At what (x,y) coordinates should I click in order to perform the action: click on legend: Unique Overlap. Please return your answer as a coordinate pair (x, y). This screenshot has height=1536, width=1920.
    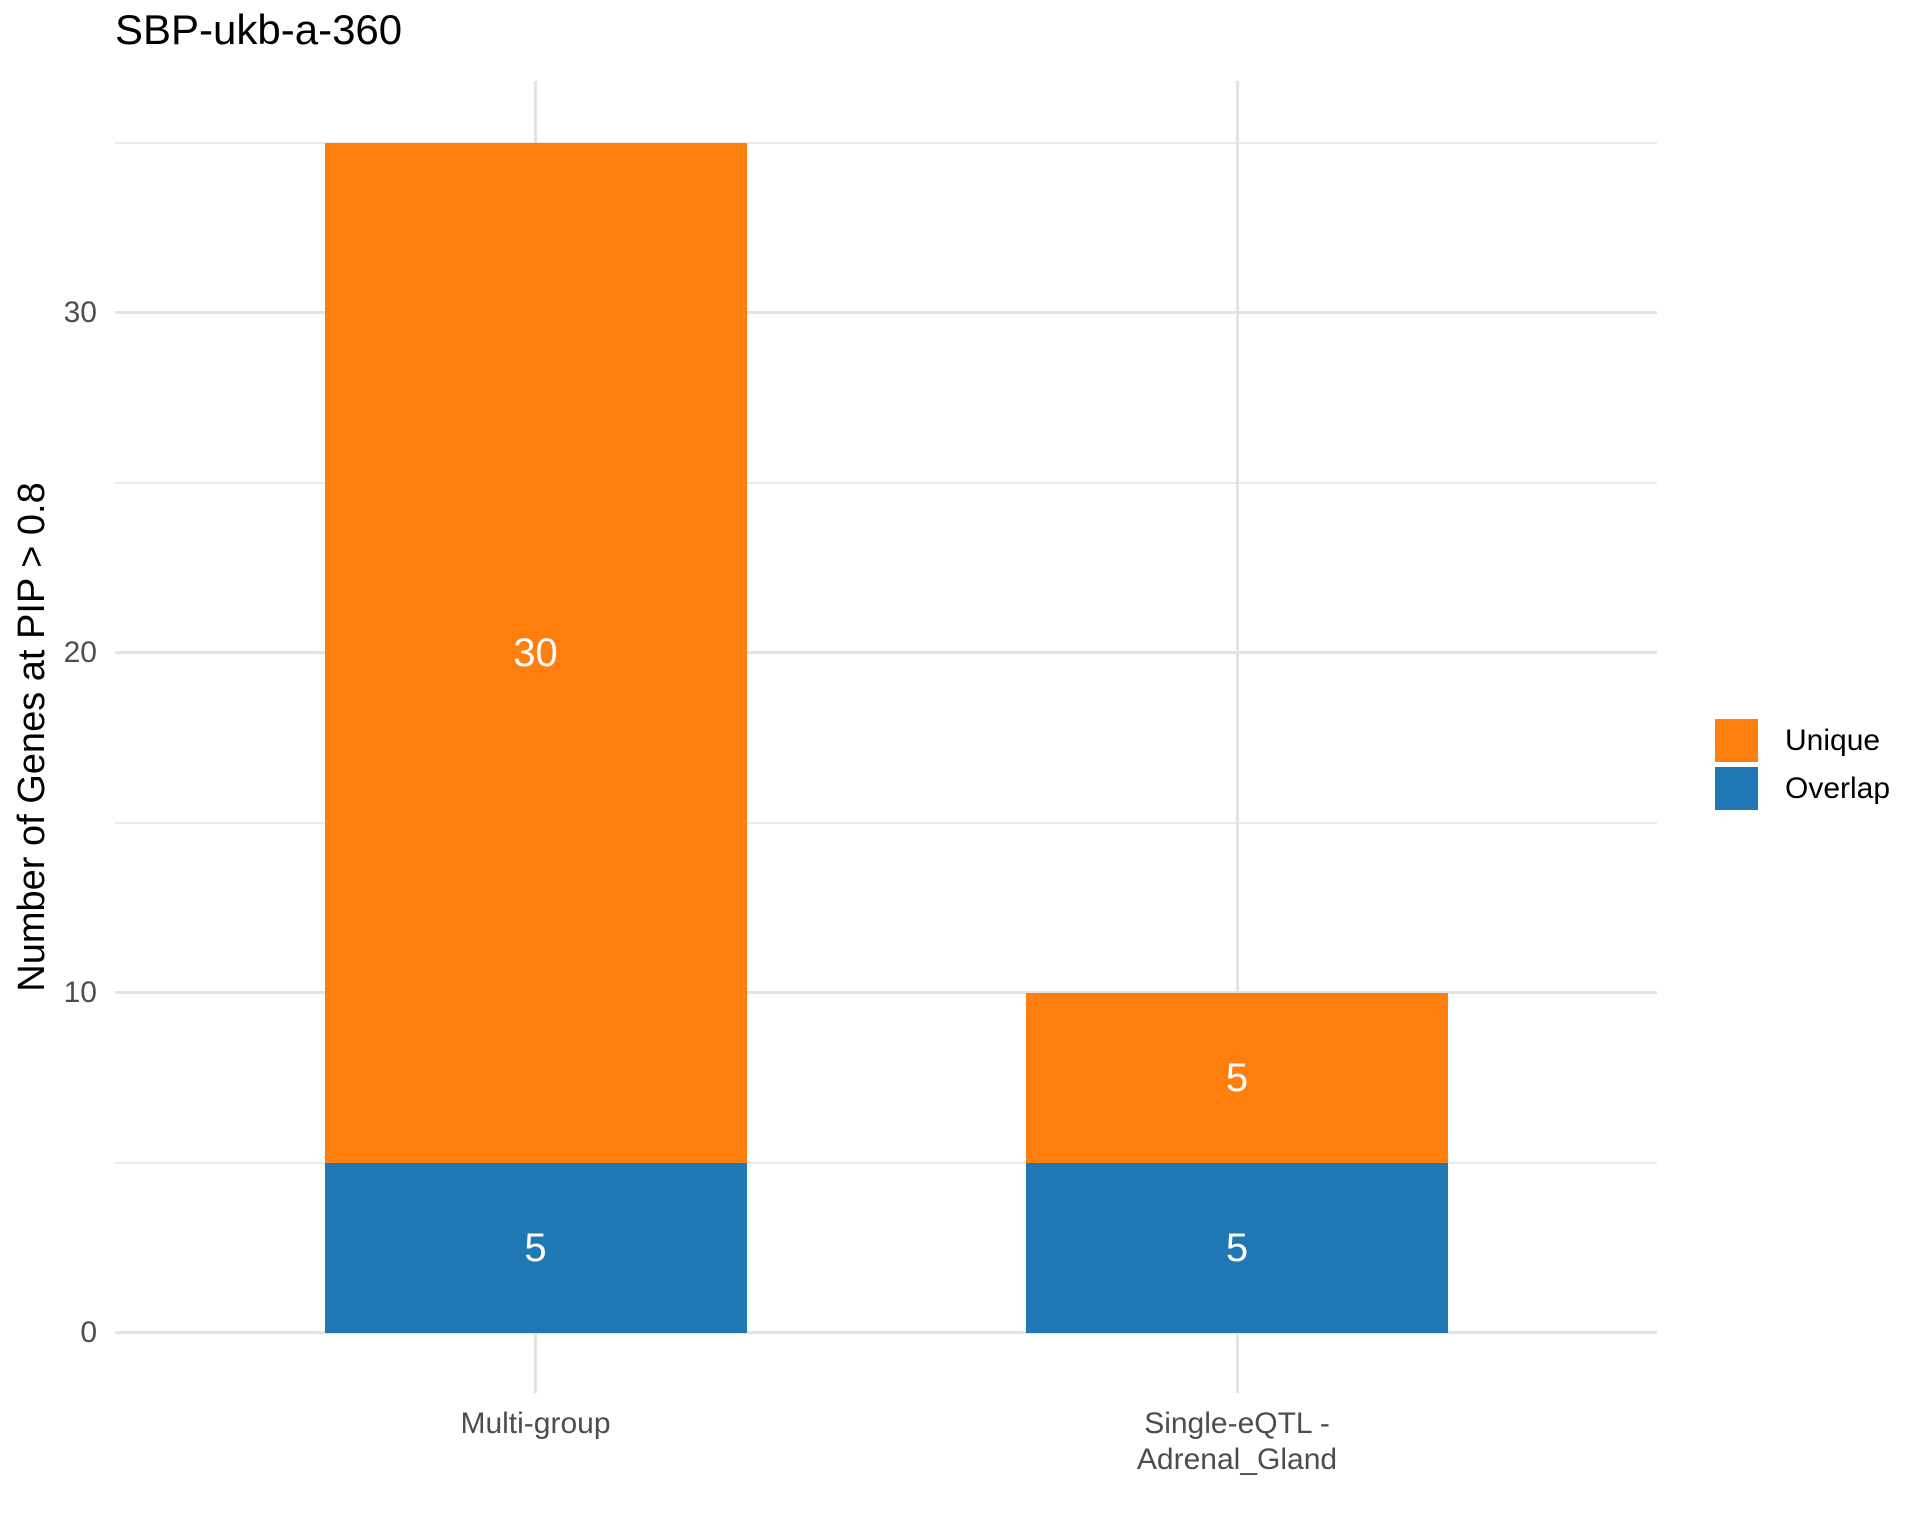
    Looking at the image, I should click on (1802, 767).